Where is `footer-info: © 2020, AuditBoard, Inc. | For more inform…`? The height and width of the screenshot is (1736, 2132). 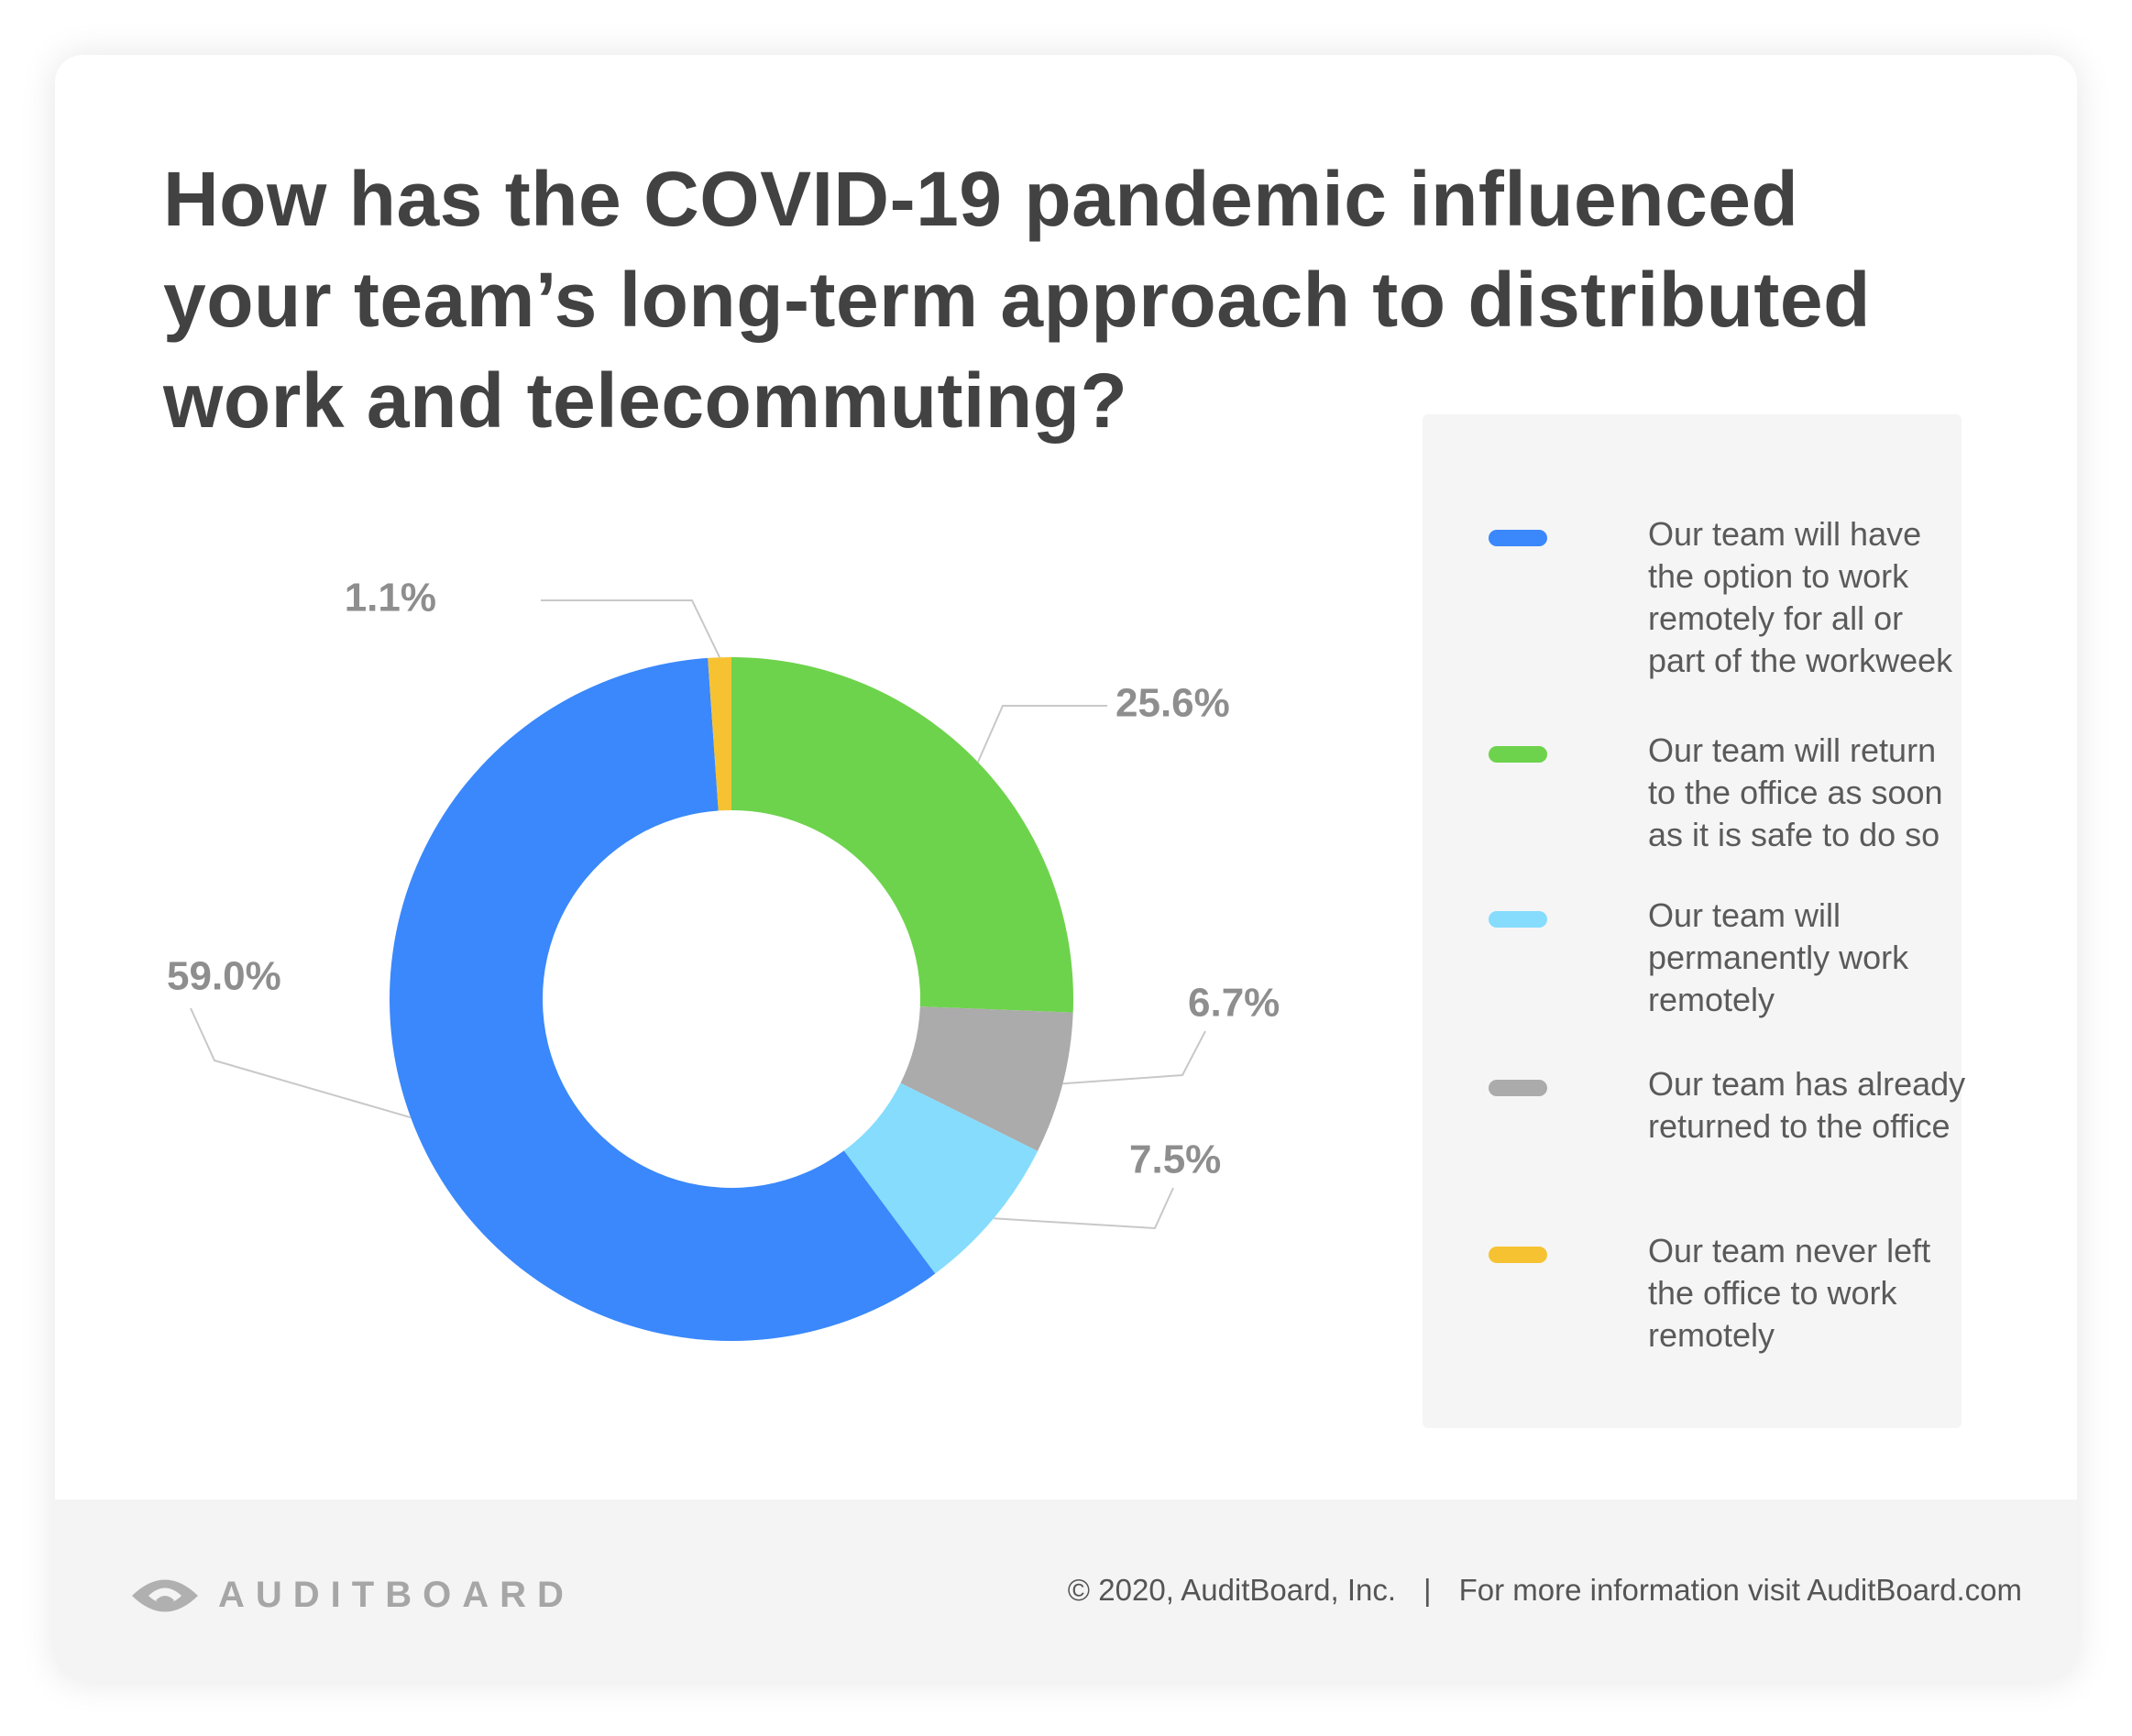 footer-info: © 2020, AuditBoard, Inc. | For more inform… is located at coordinates (1545, 1590).